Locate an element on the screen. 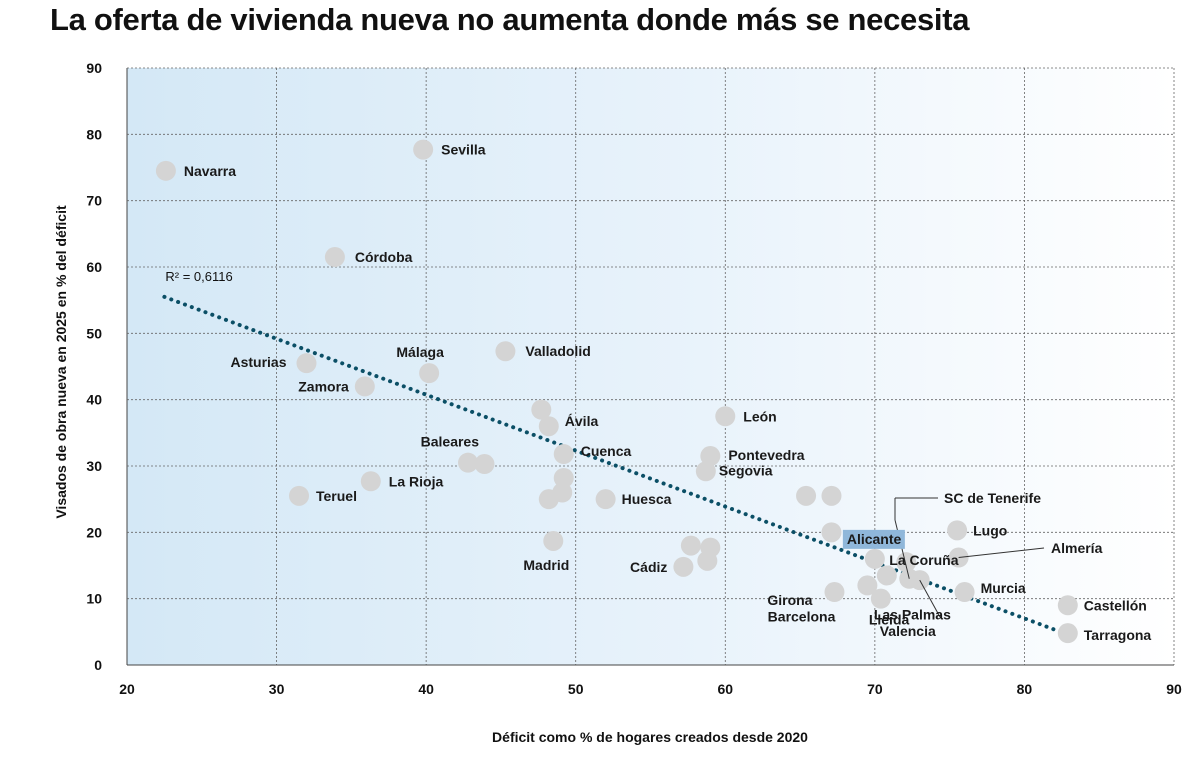 The width and height of the screenshot is (1200, 764). point-label: Lugo is located at coordinates (990, 530).